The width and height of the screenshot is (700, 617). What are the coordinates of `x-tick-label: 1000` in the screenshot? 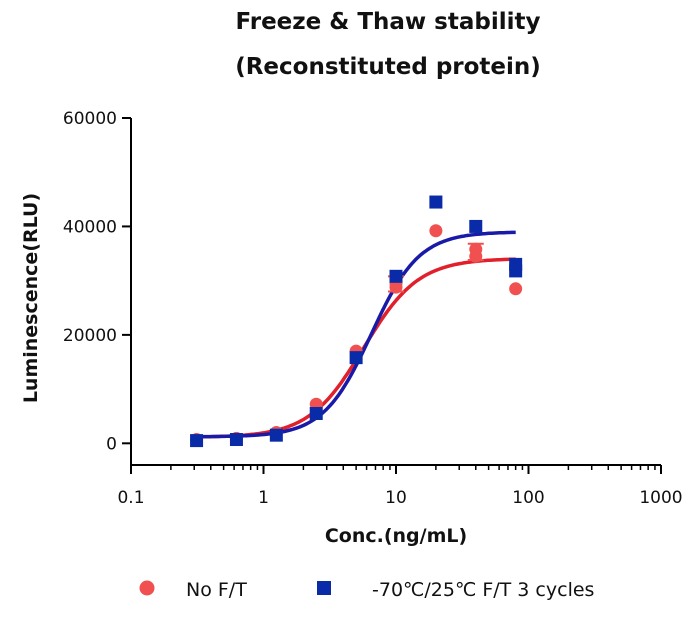 It's located at (660, 498).